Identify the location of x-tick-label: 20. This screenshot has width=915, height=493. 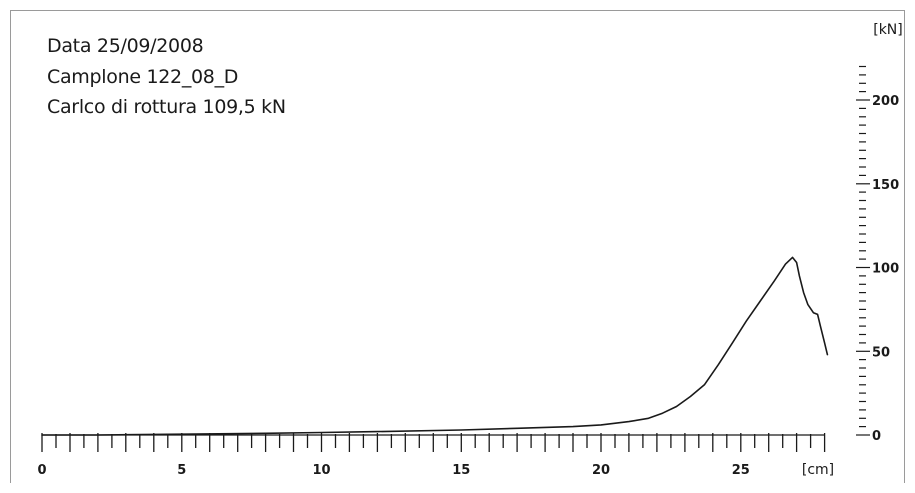
(601, 470).